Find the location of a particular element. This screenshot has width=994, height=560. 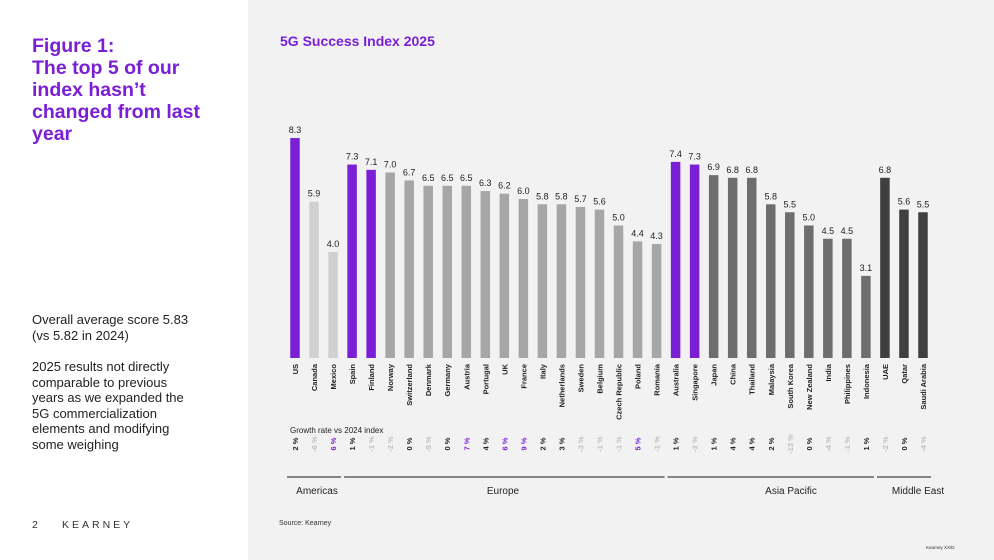

bar-qatar is located at coordinates (904, 283).